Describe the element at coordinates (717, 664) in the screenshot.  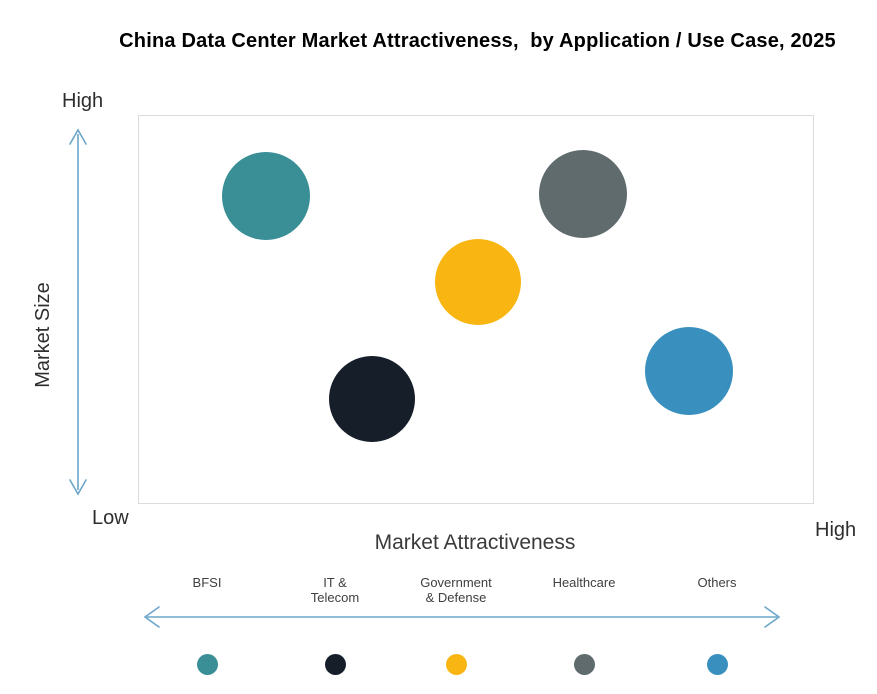
I see `legend-dot-others` at that location.